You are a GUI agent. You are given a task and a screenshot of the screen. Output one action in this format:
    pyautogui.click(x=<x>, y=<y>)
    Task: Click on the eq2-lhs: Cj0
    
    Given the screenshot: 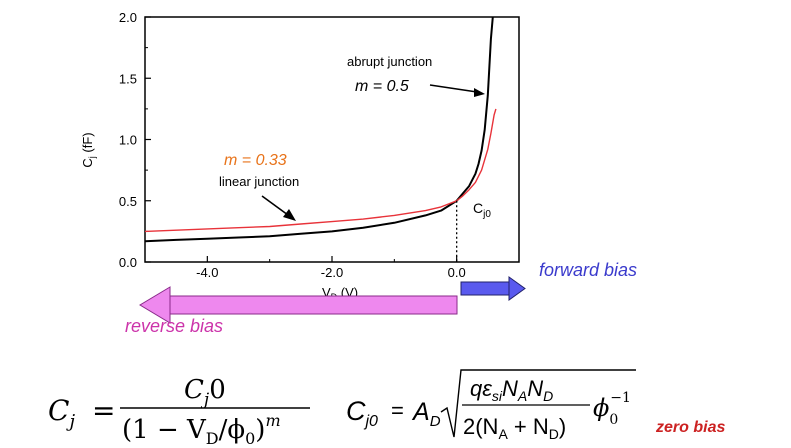 What is the action you would take?
    pyautogui.click(x=362, y=413)
    